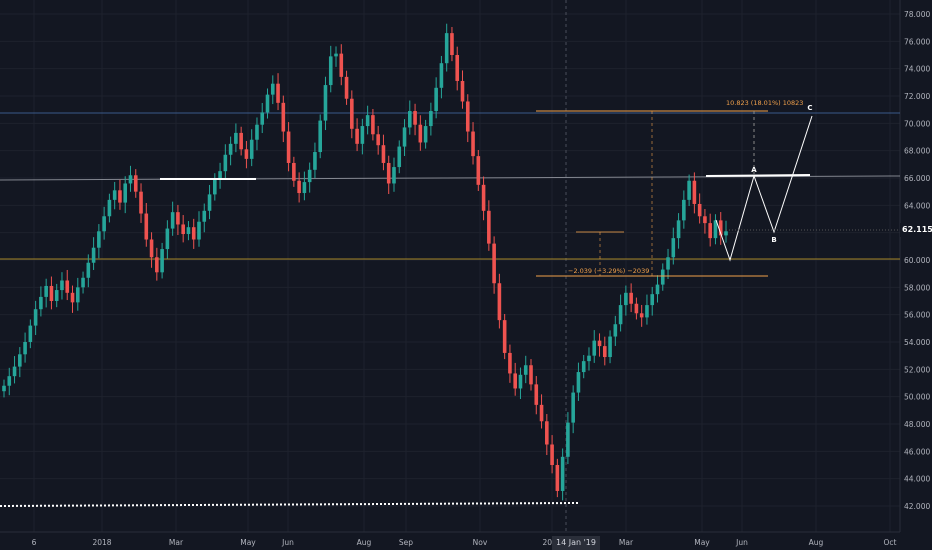 This screenshot has width=932, height=550. Describe the element at coordinates (917, 424) in the screenshot. I see `y-tick-label: 48.000` at that location.